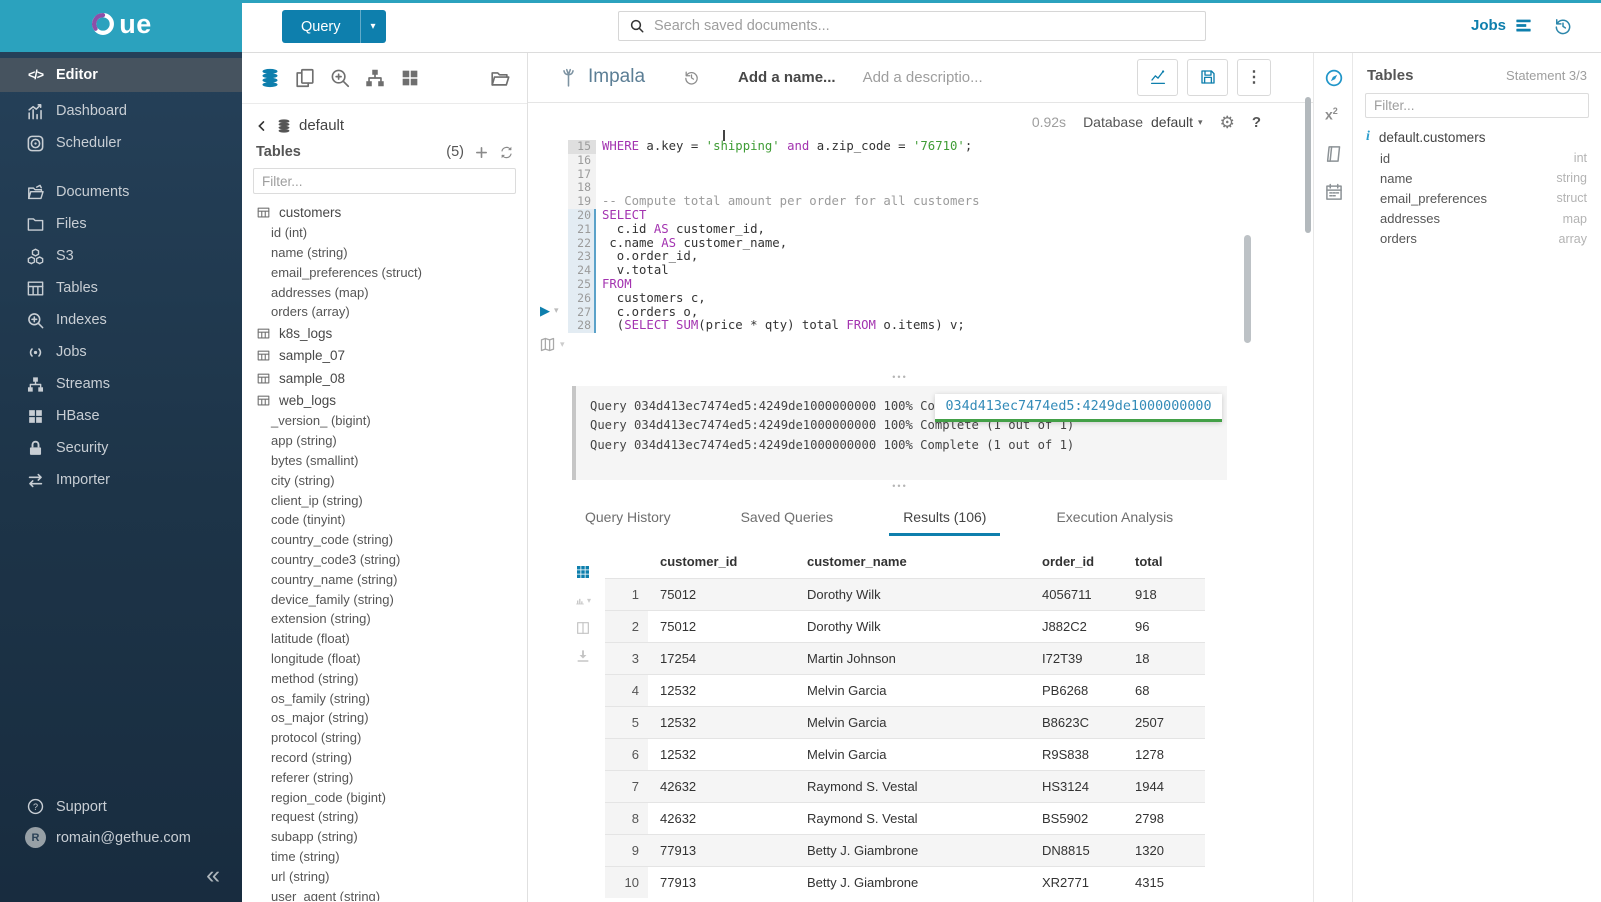  Describe the element at coordinates (905, 160) in the screenshot. I see `code-line-16: 16` at that location.